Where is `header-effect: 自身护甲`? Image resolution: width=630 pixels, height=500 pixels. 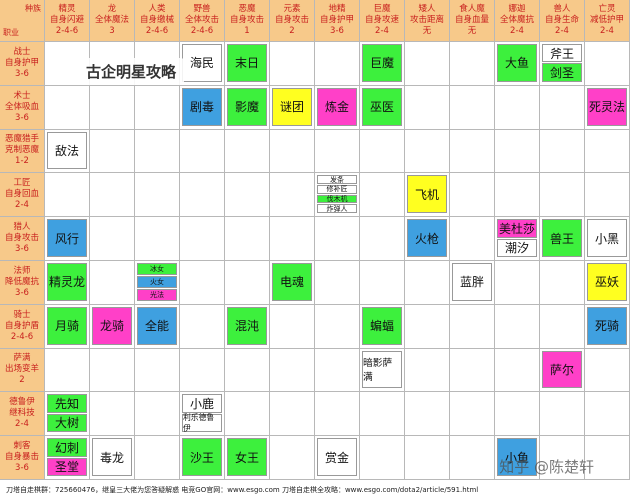
header-effect: 自身护甲 is located at coordinates (336, 20).